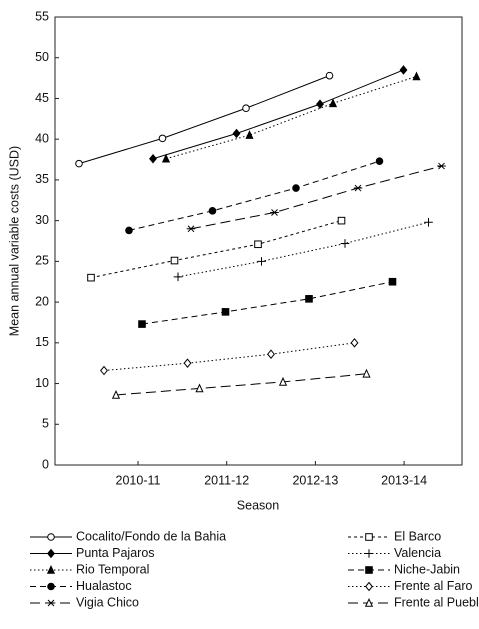 Image resolution: width=479 pixels, height=629 pixels. Describe the element at coordinates (42, 220) in the screenshot. I see `y-tick-label: 30` at that location.